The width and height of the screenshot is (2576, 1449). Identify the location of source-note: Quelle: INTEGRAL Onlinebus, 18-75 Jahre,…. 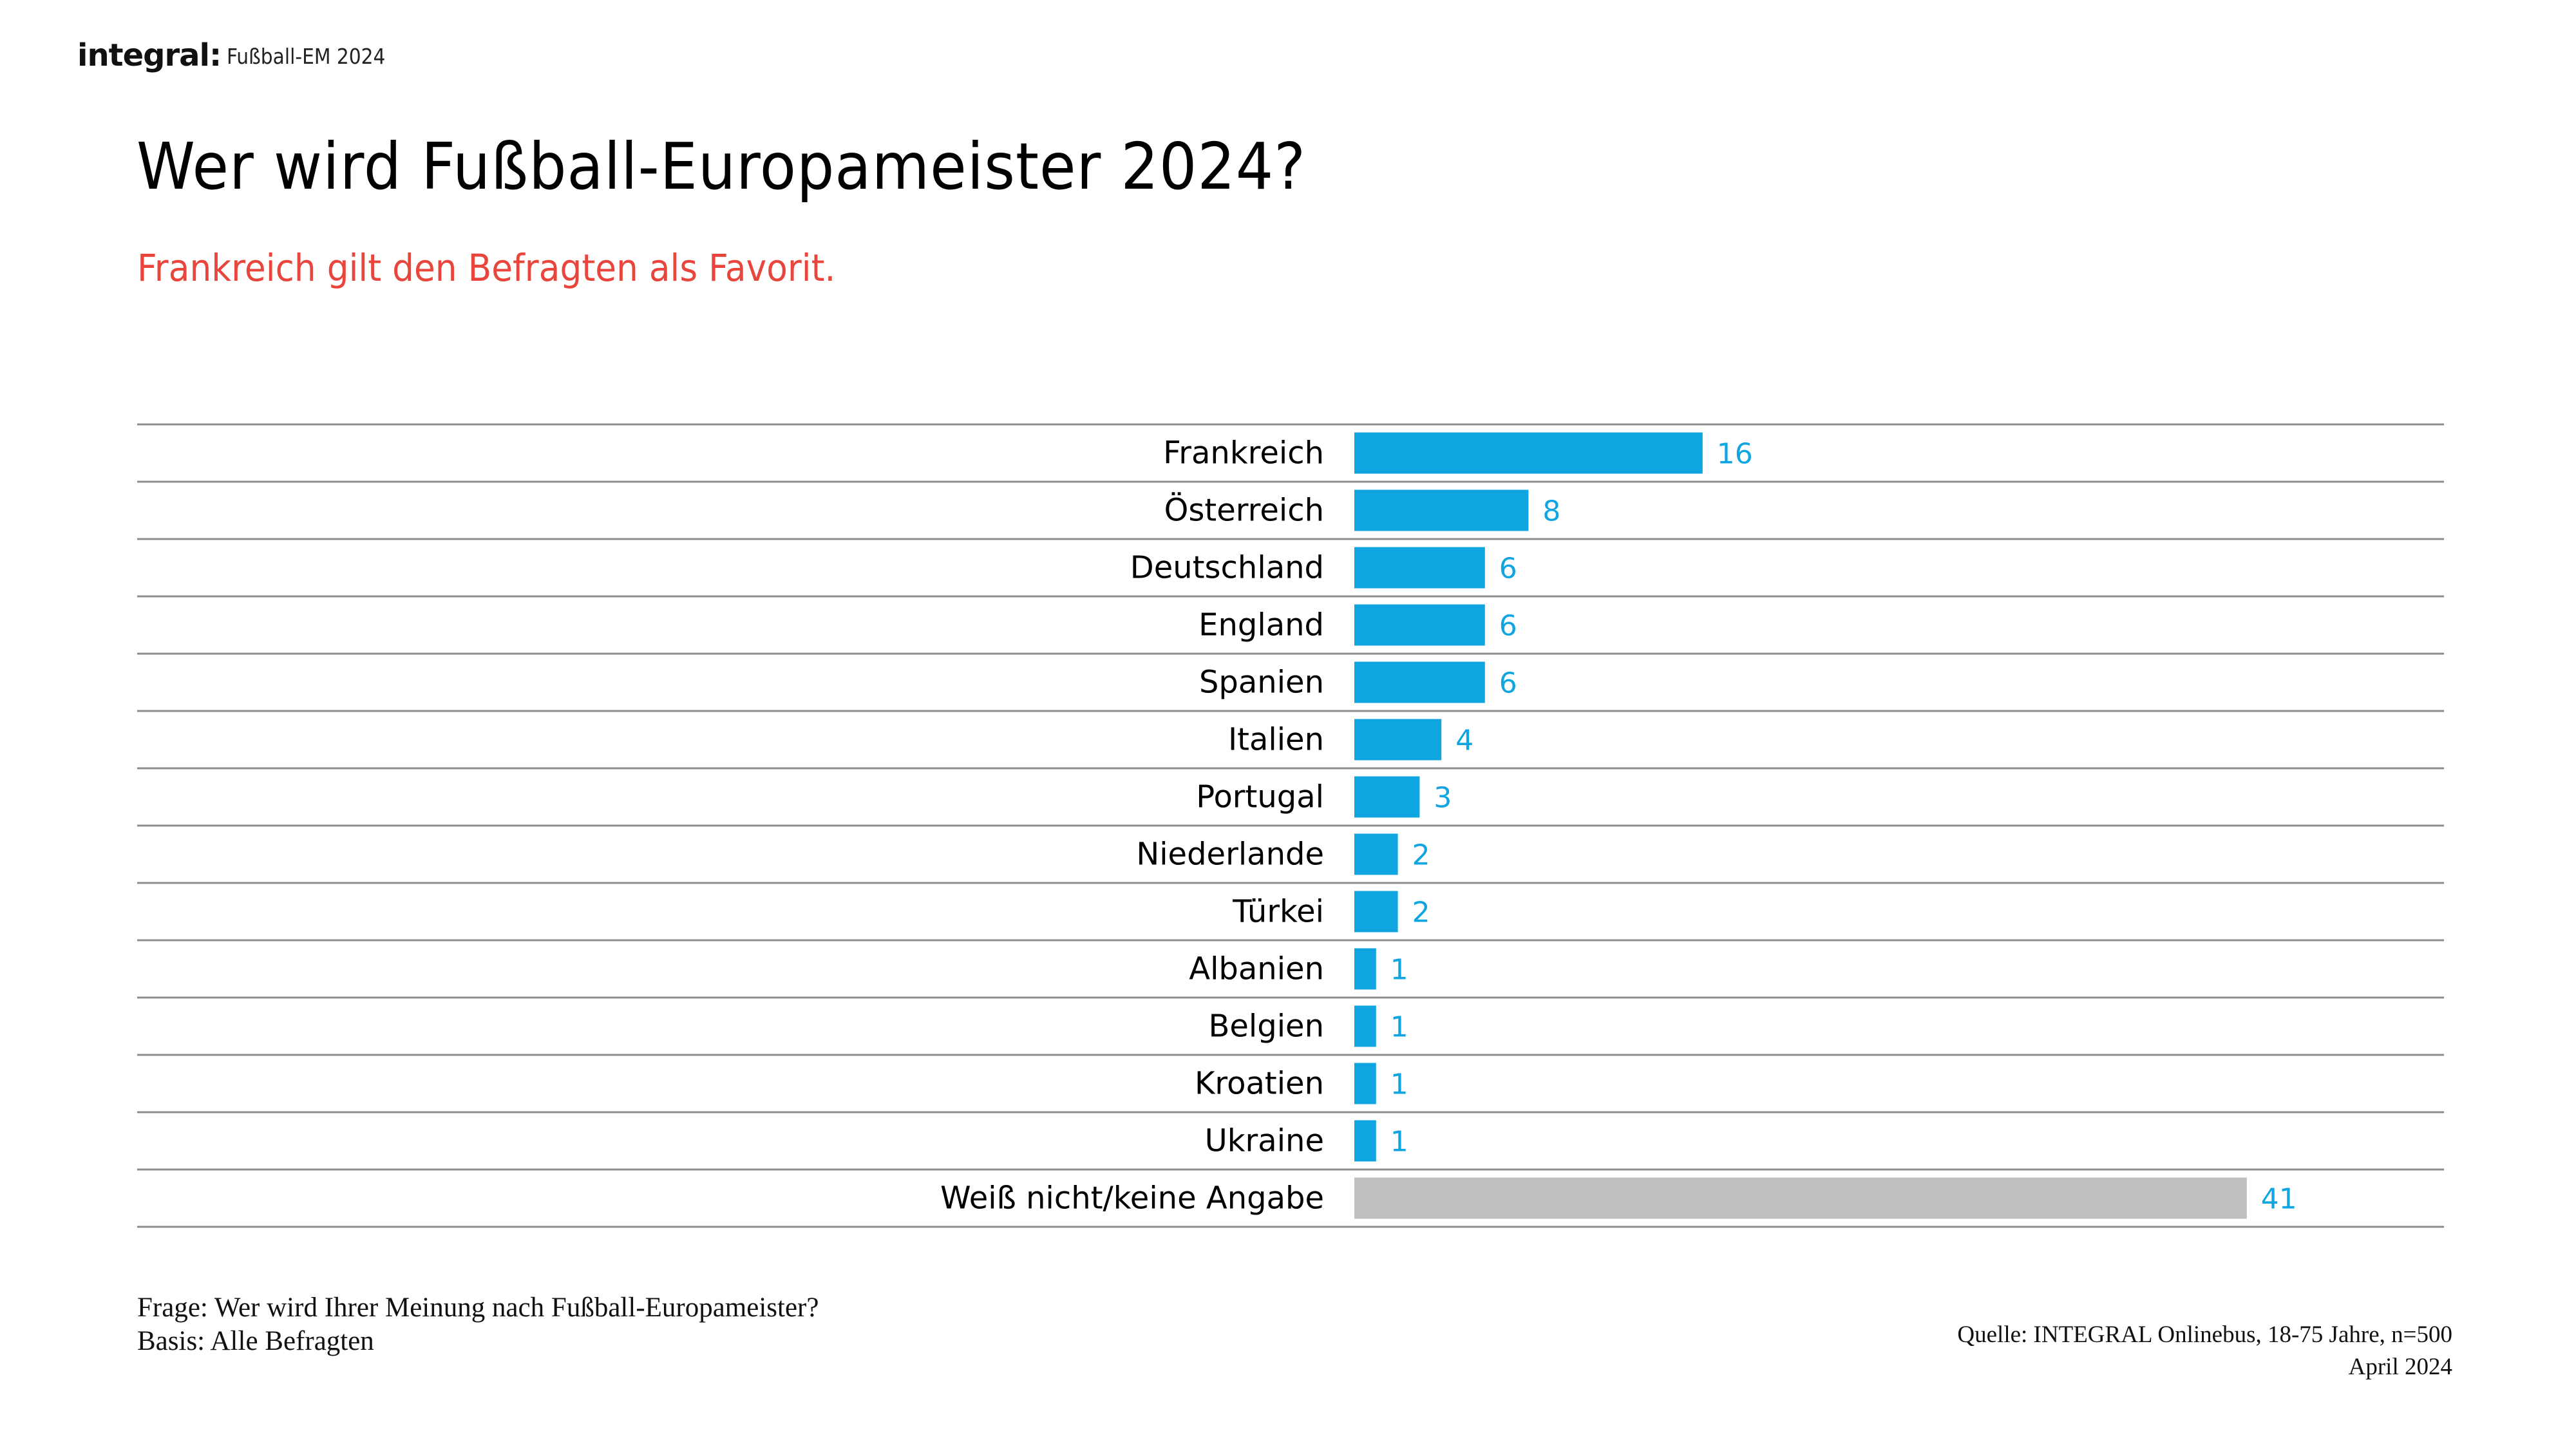
(2204, 1335).